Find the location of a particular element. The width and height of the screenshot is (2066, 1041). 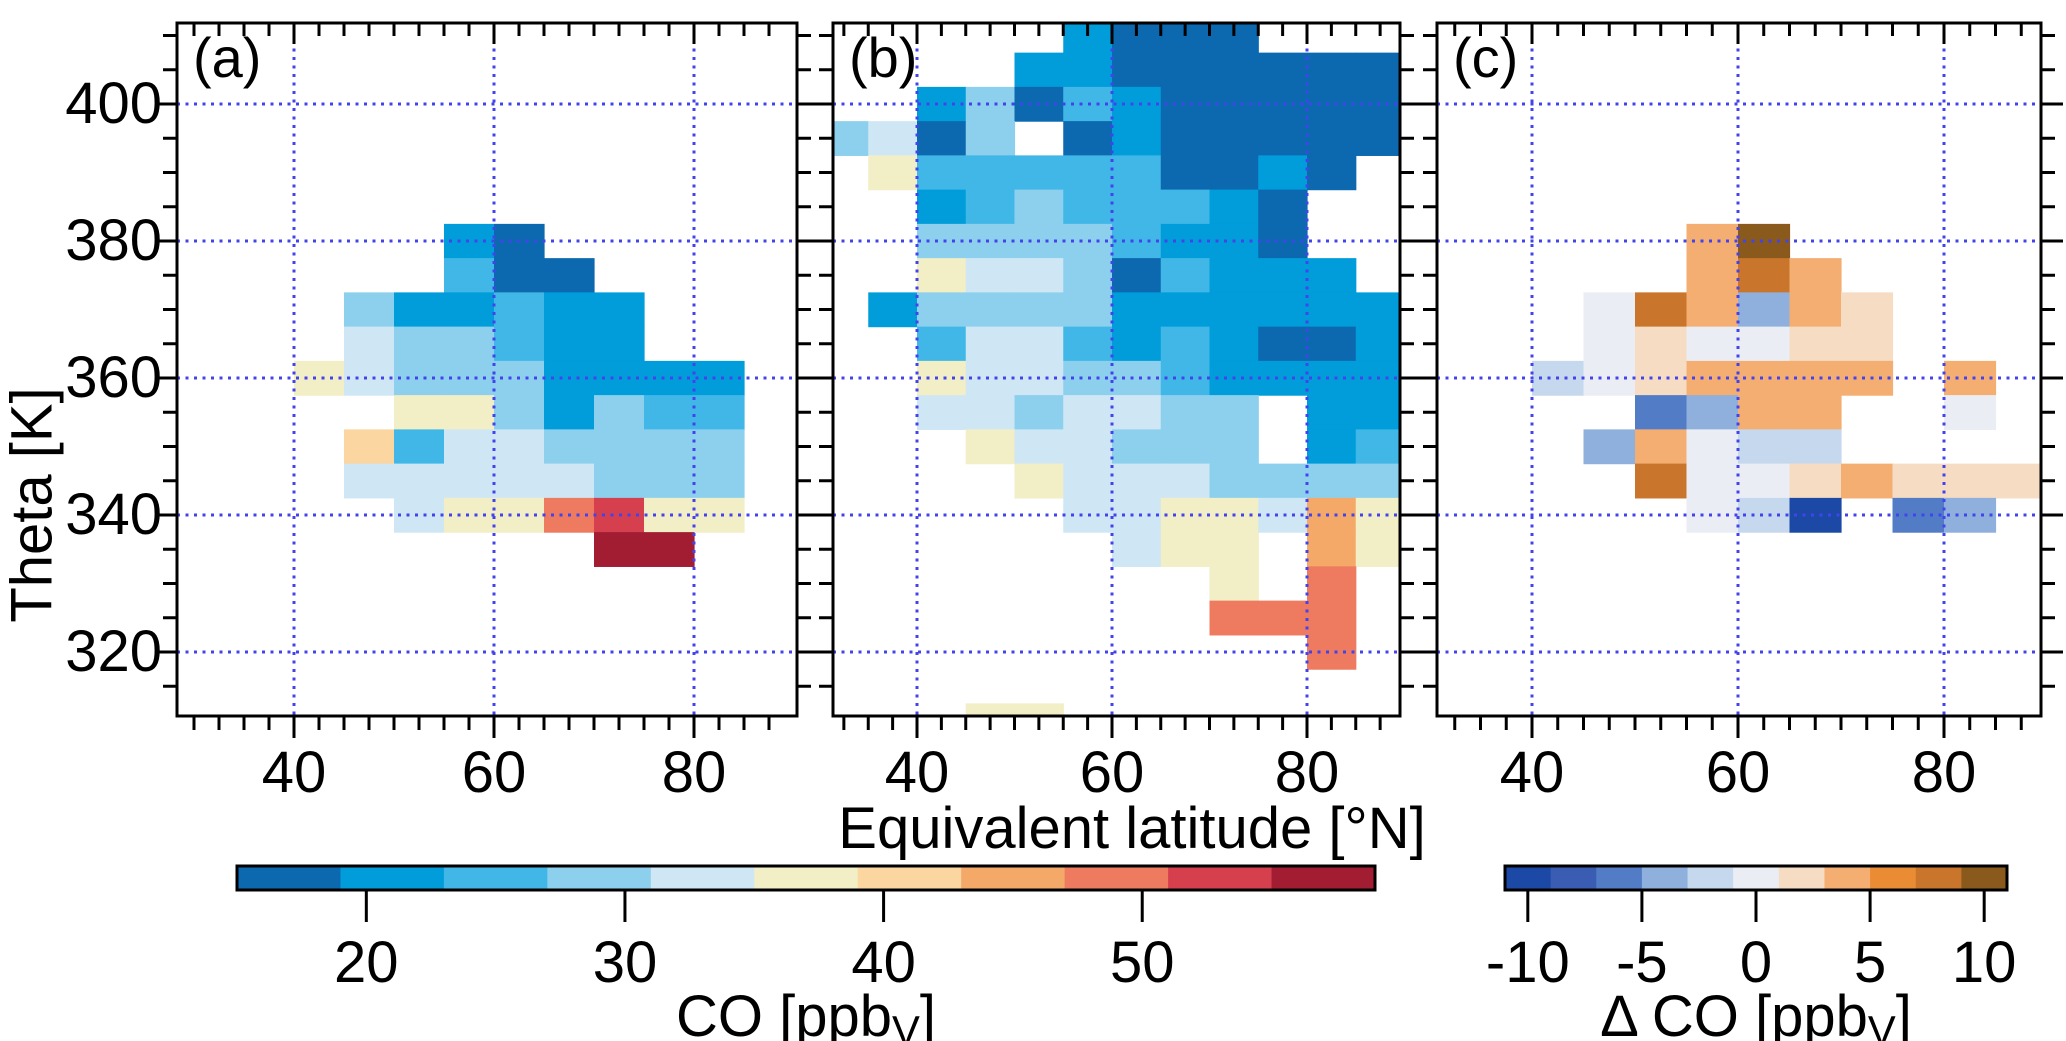

colorbar-frame is located at coordinates (806, 878).